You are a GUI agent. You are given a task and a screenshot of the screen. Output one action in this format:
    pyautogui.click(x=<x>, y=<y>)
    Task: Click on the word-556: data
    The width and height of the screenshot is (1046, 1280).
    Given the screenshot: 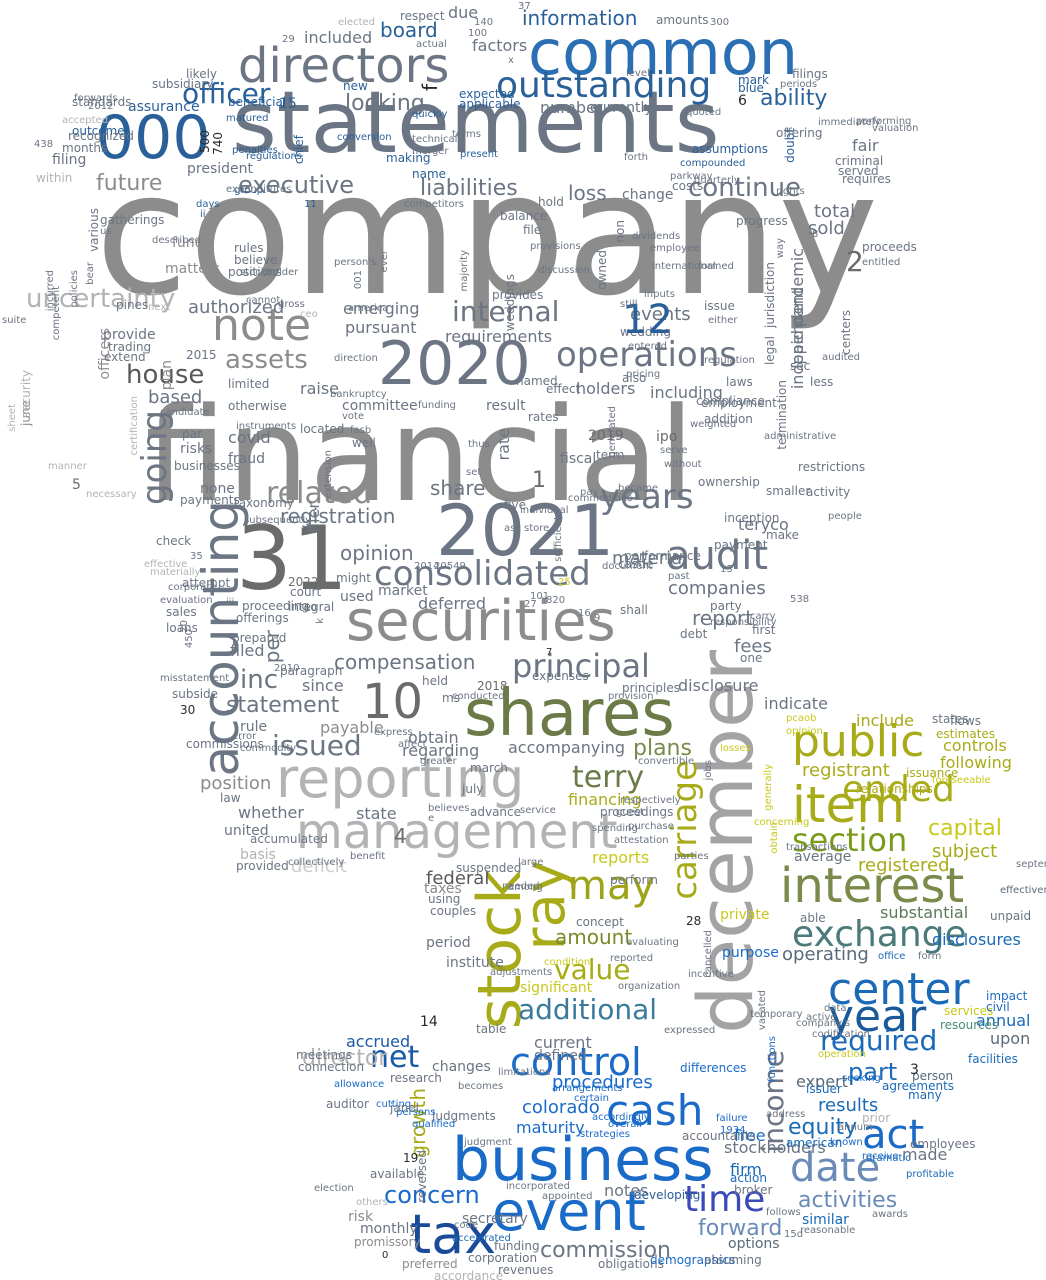 What is the action you would take?
    pyautogui.click(x=835, y=1008)
    